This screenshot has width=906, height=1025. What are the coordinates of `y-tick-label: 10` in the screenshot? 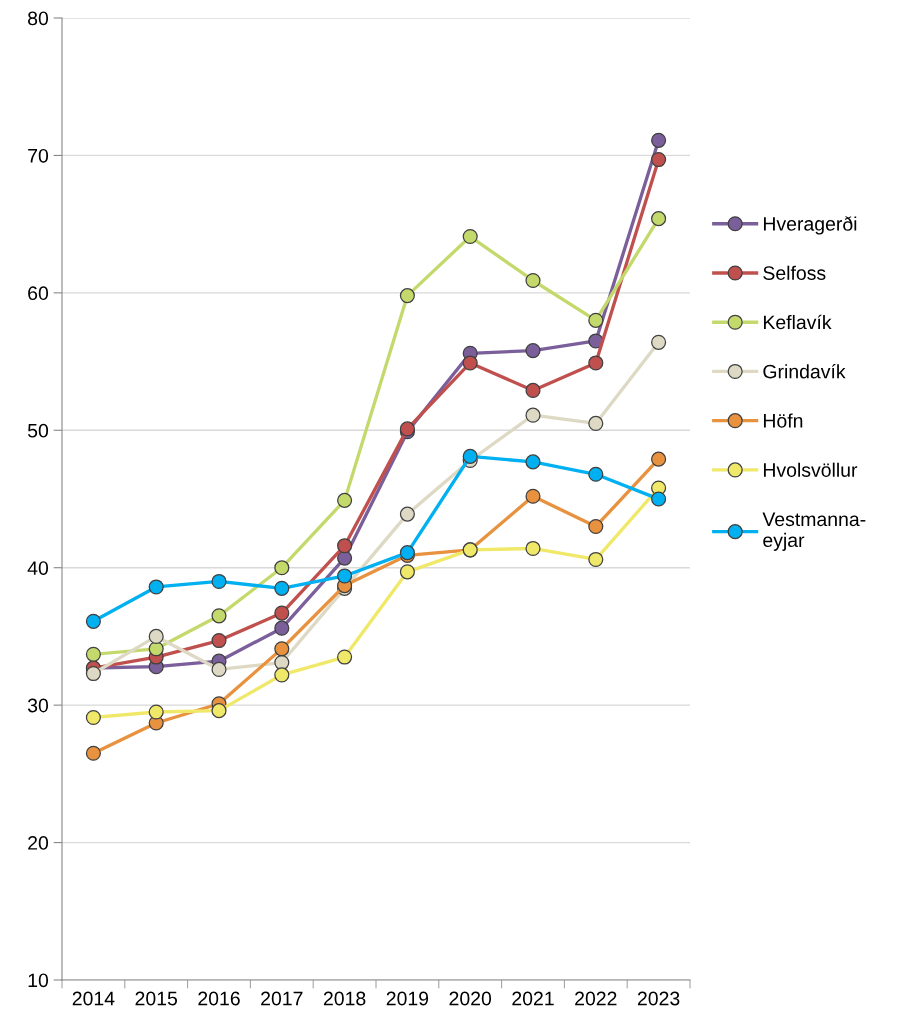 It's located at (38, 980).